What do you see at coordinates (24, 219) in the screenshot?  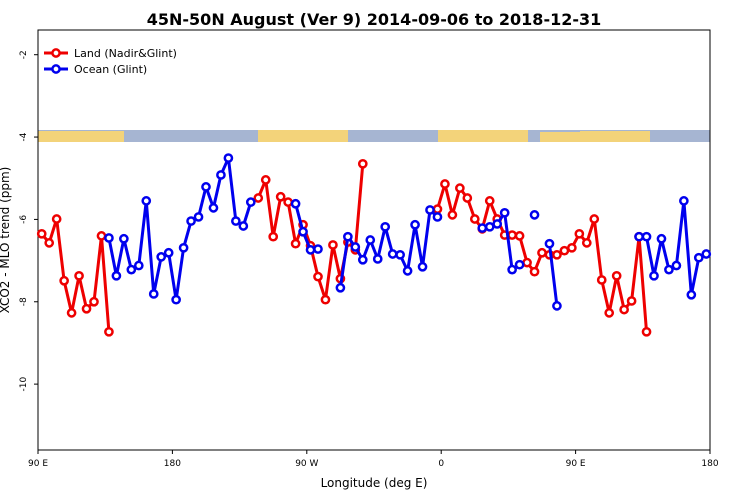 I see `y-tick-label: -6` at bounding box center [24, 219].